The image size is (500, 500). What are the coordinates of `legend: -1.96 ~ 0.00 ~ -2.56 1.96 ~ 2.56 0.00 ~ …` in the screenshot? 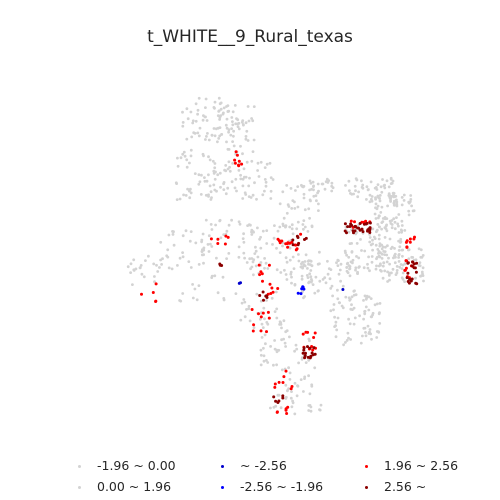 It's located at (283, 477).